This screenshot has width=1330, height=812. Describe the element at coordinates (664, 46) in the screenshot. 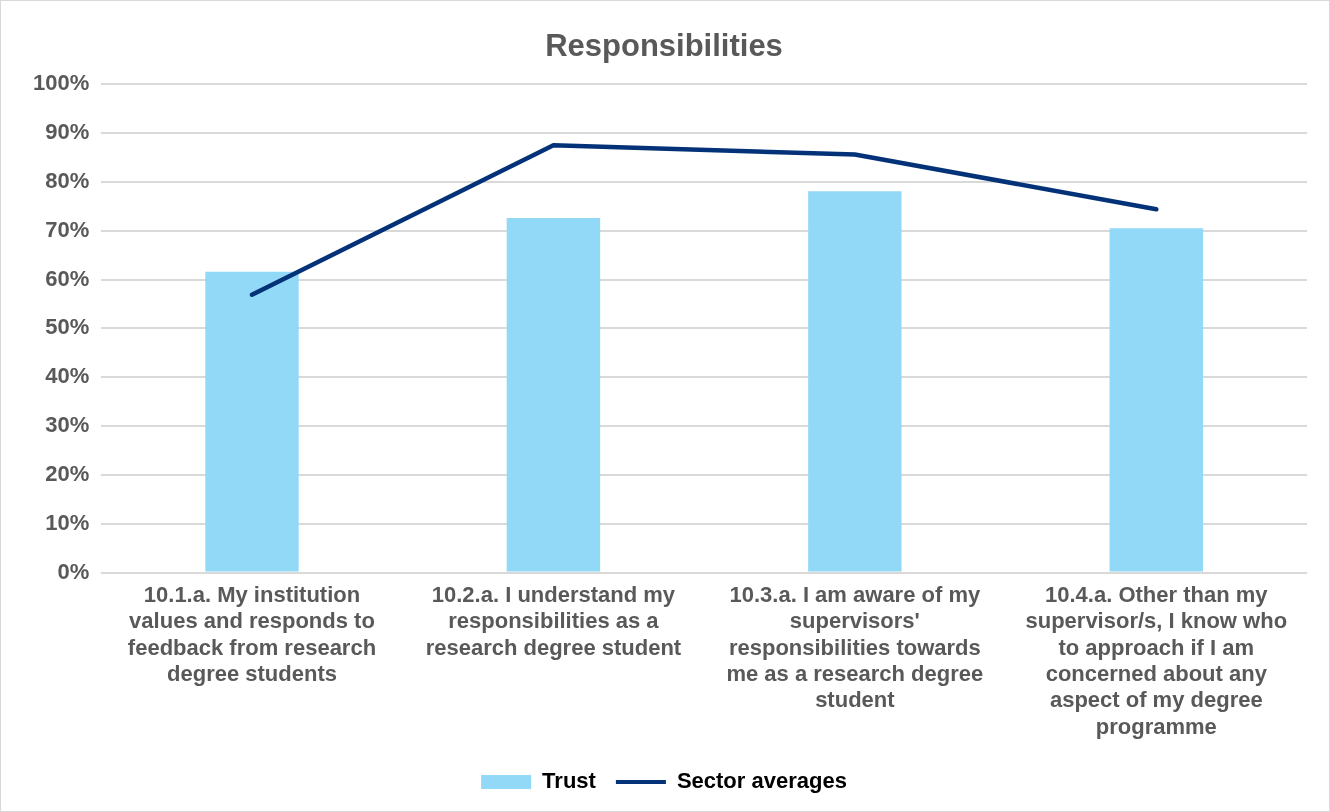

I see `chart-title: Responsibilities` at that location.